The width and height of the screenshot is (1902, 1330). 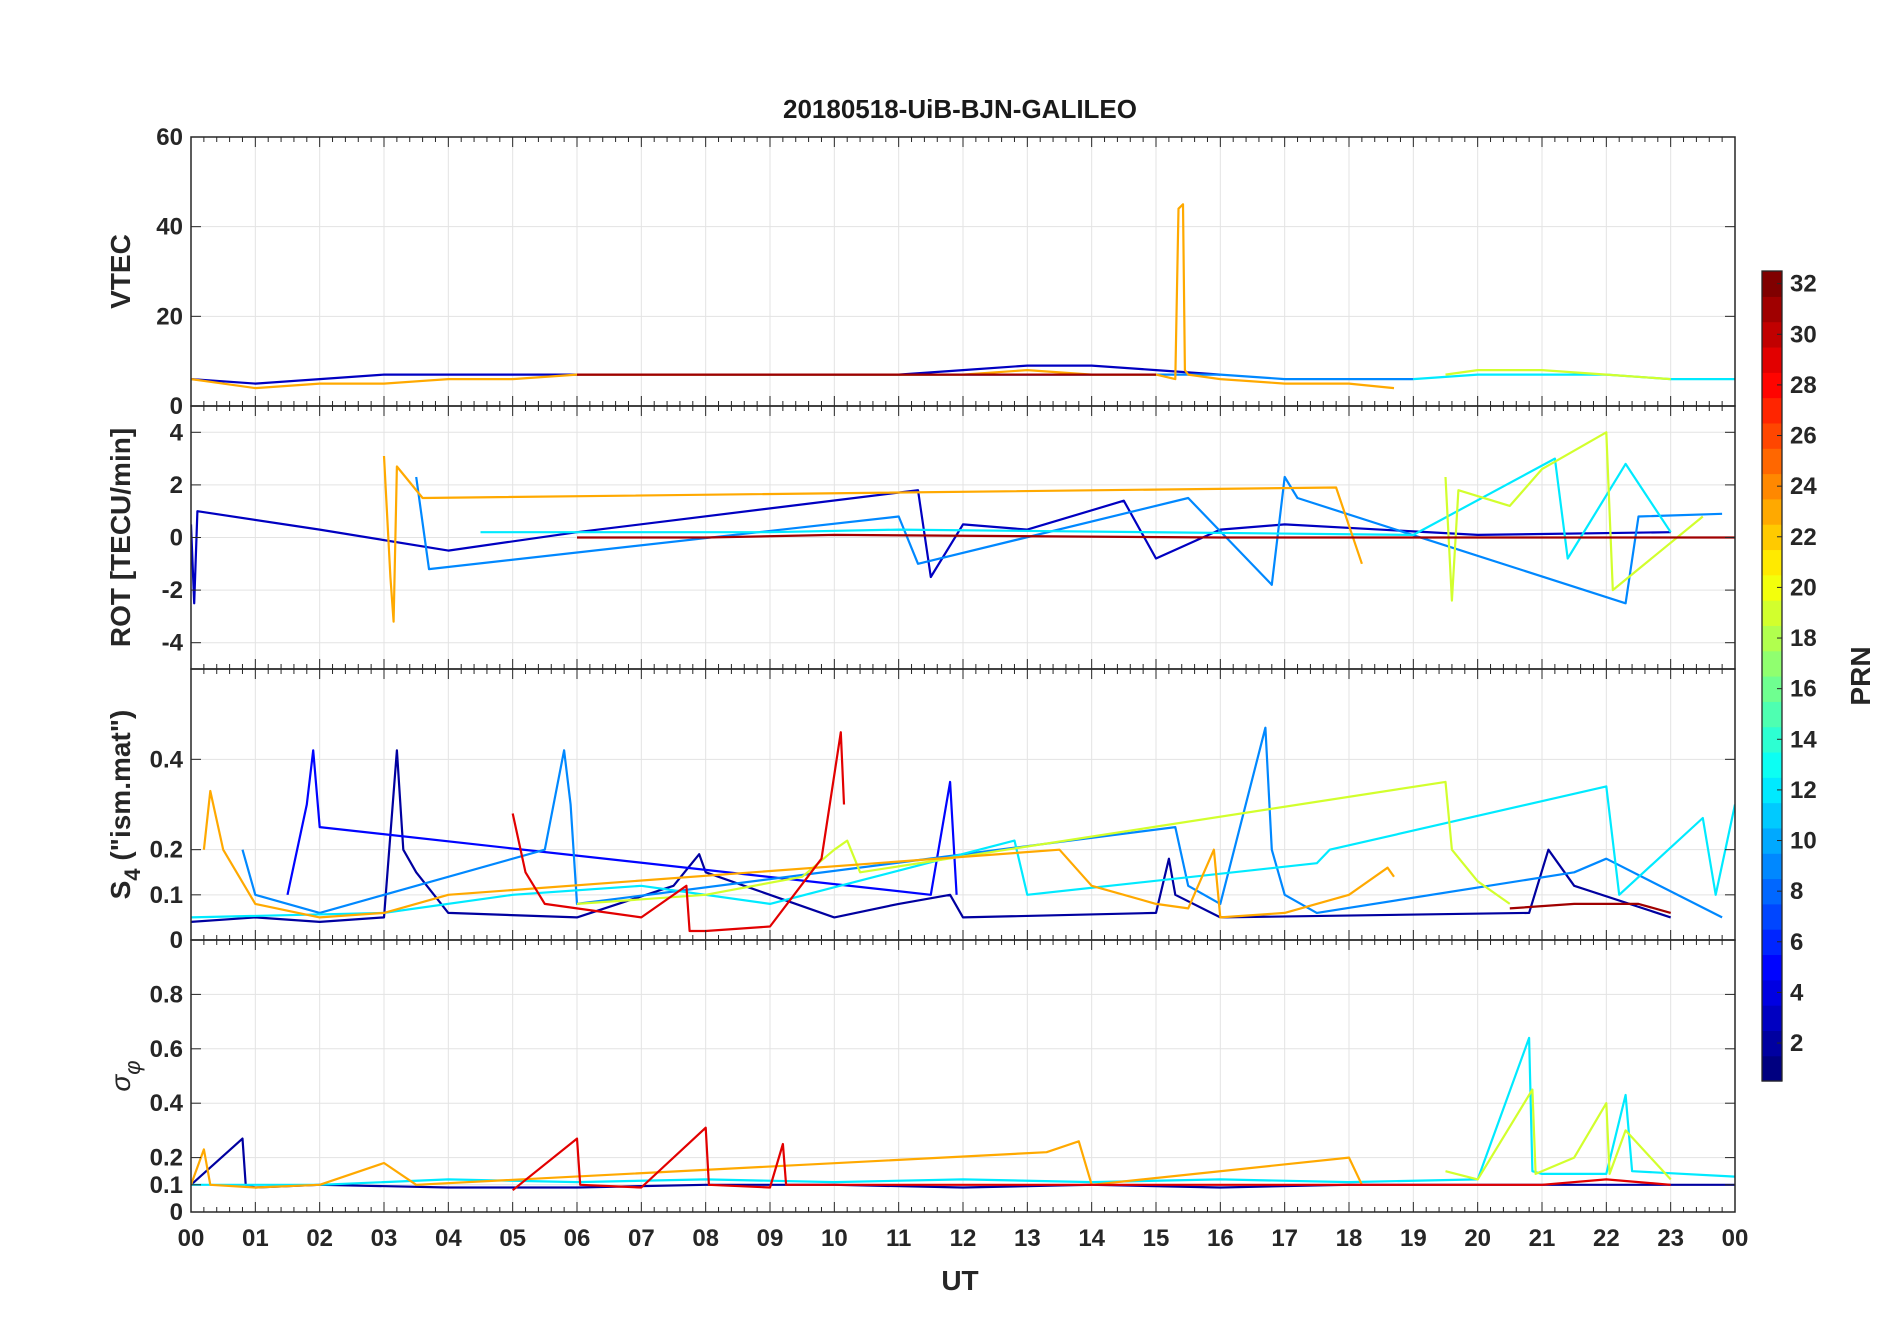 I want to click on x-tick-label: 21, so click(x=1542, y=1238).